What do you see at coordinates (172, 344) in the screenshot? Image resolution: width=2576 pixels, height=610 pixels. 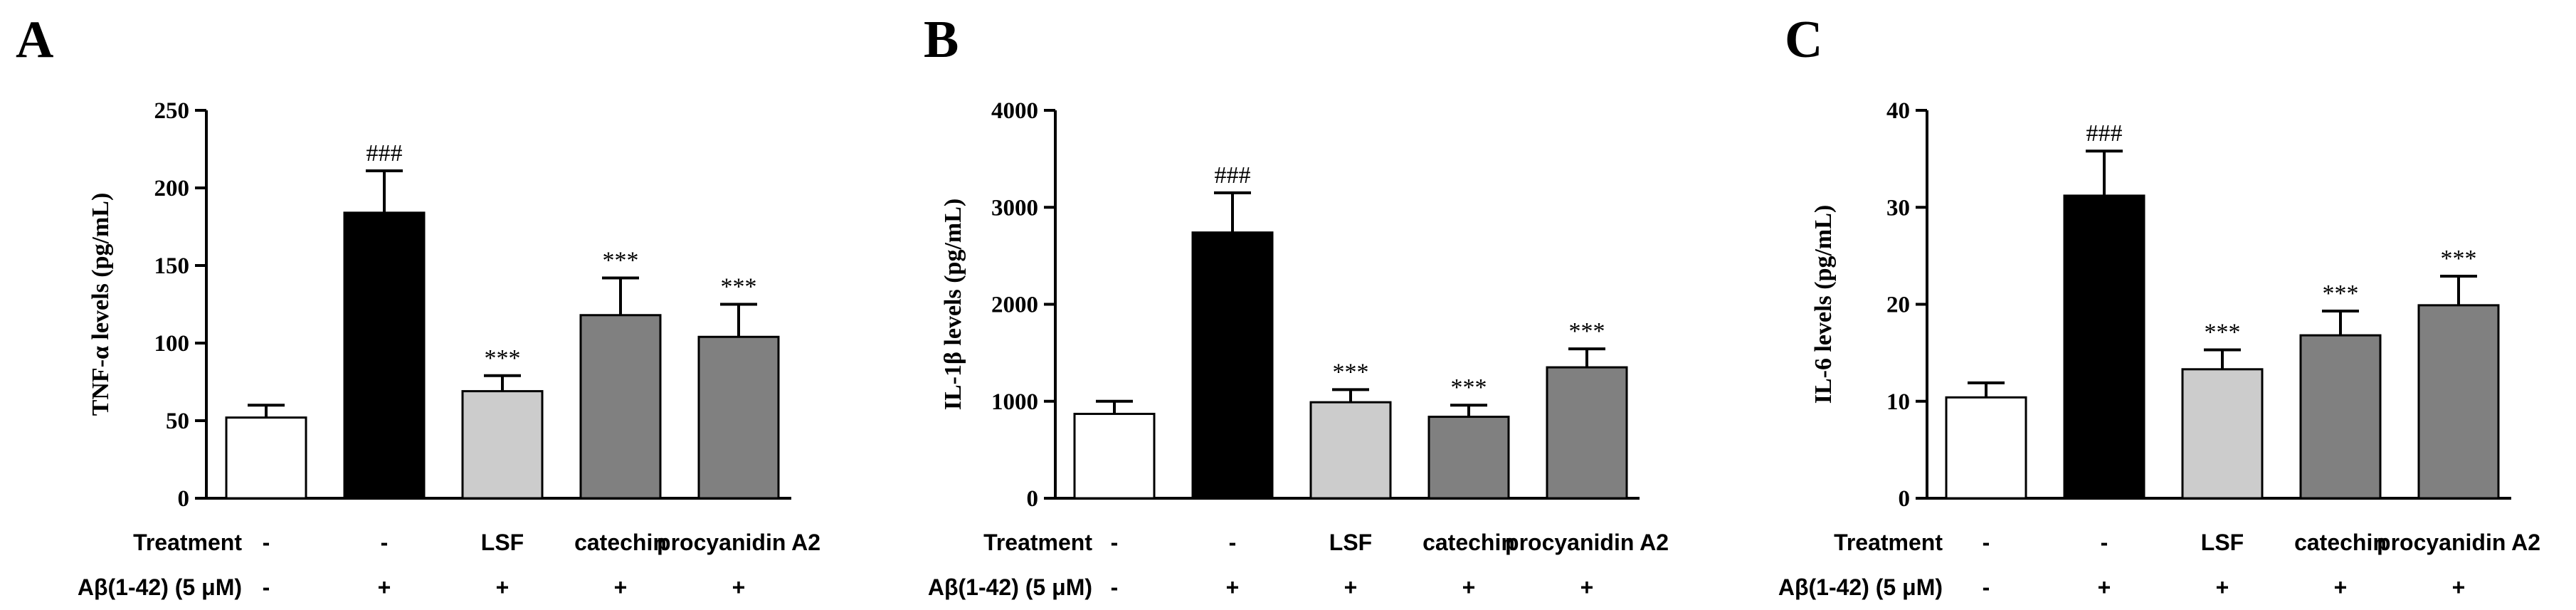 I see `y-tick-label: 100` at bounding box center [172, 344].